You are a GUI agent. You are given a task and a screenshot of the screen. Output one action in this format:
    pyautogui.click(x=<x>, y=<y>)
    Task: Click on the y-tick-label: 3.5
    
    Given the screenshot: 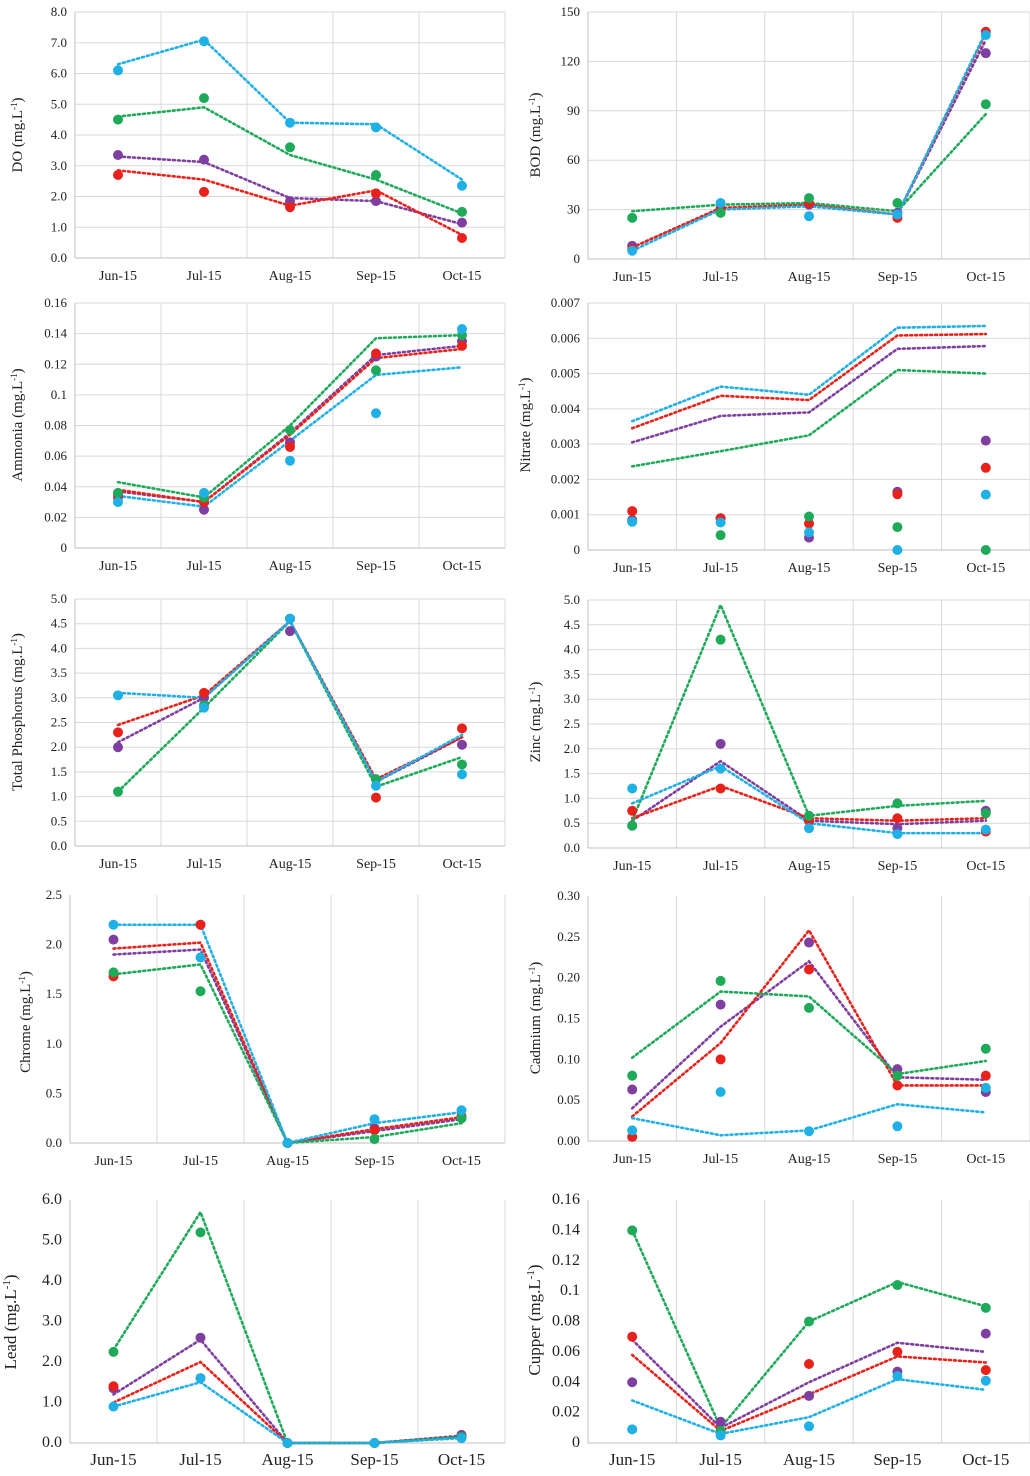 What is the action you would take?
    pyautogui.click(x=572, y=673)
    